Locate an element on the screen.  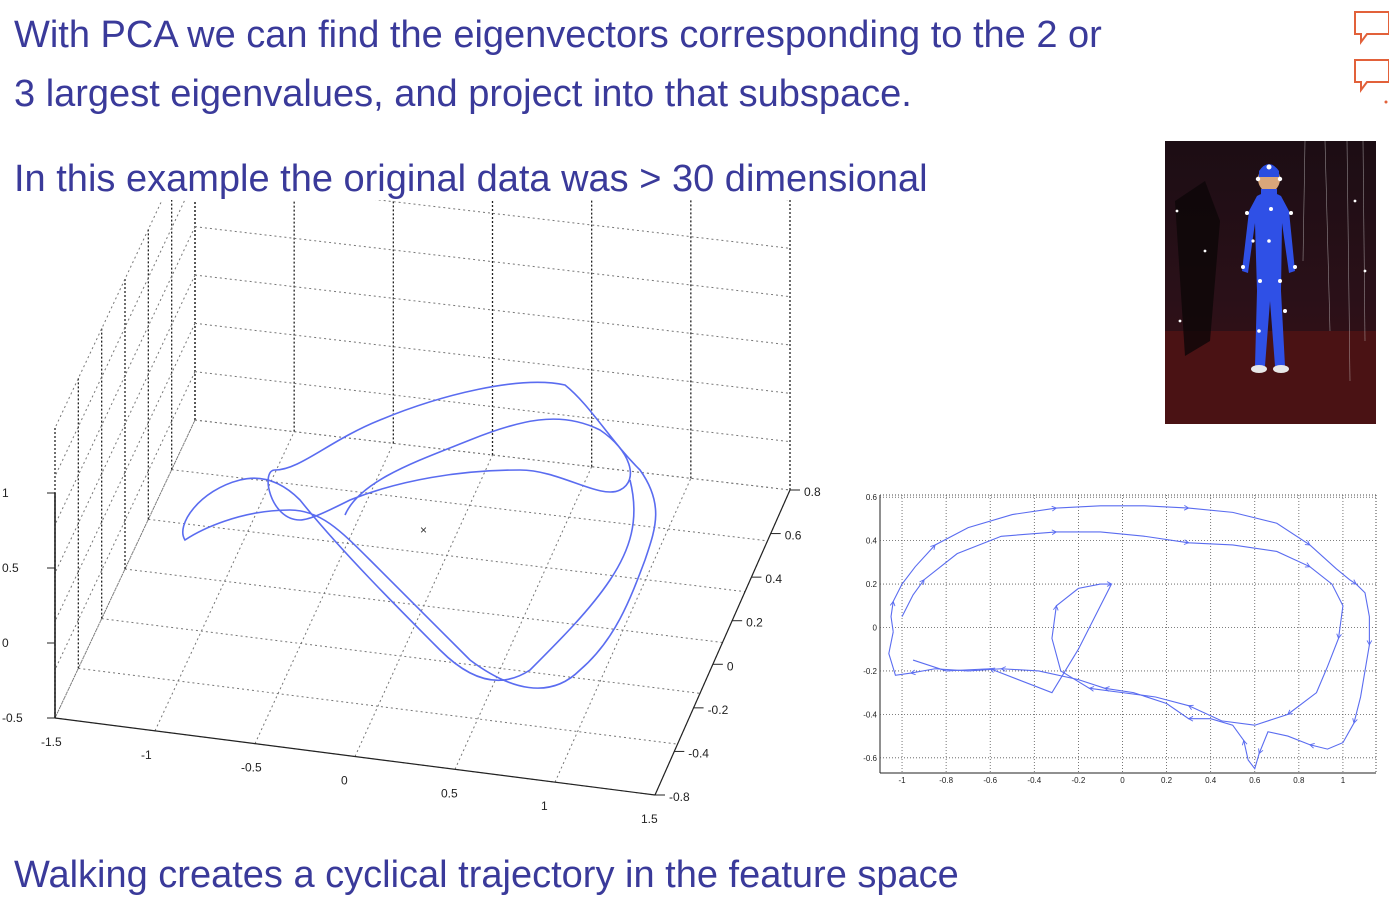
trajectory-2d-line is located at coordinates (1129, 637).